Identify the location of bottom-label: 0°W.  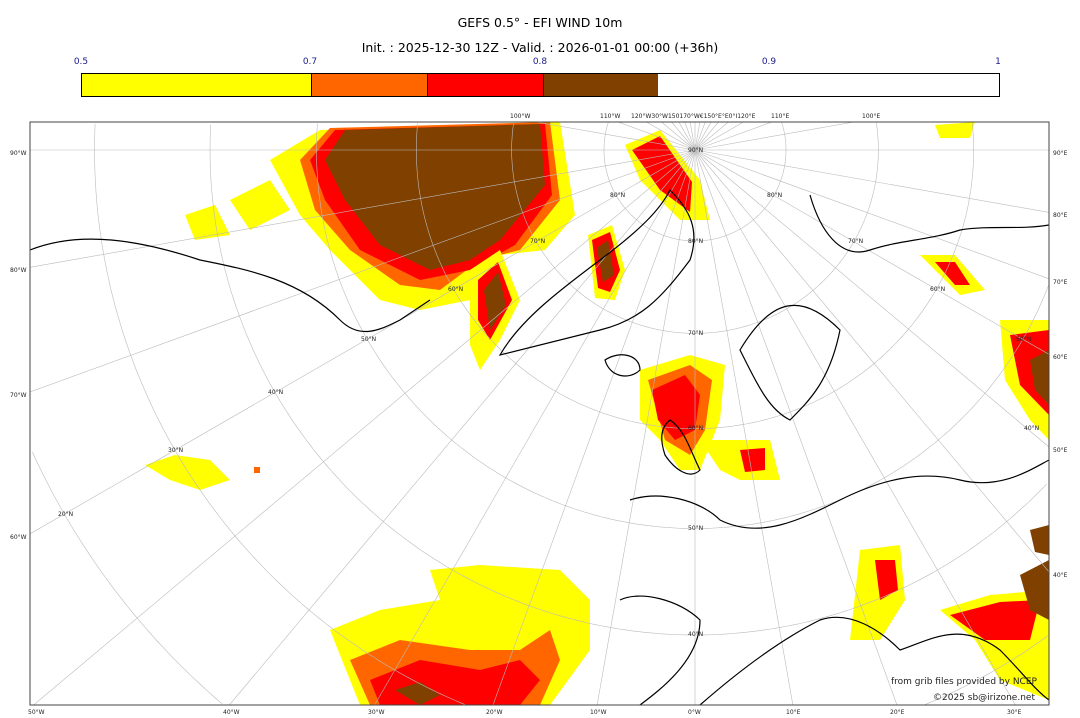
(694, 712).